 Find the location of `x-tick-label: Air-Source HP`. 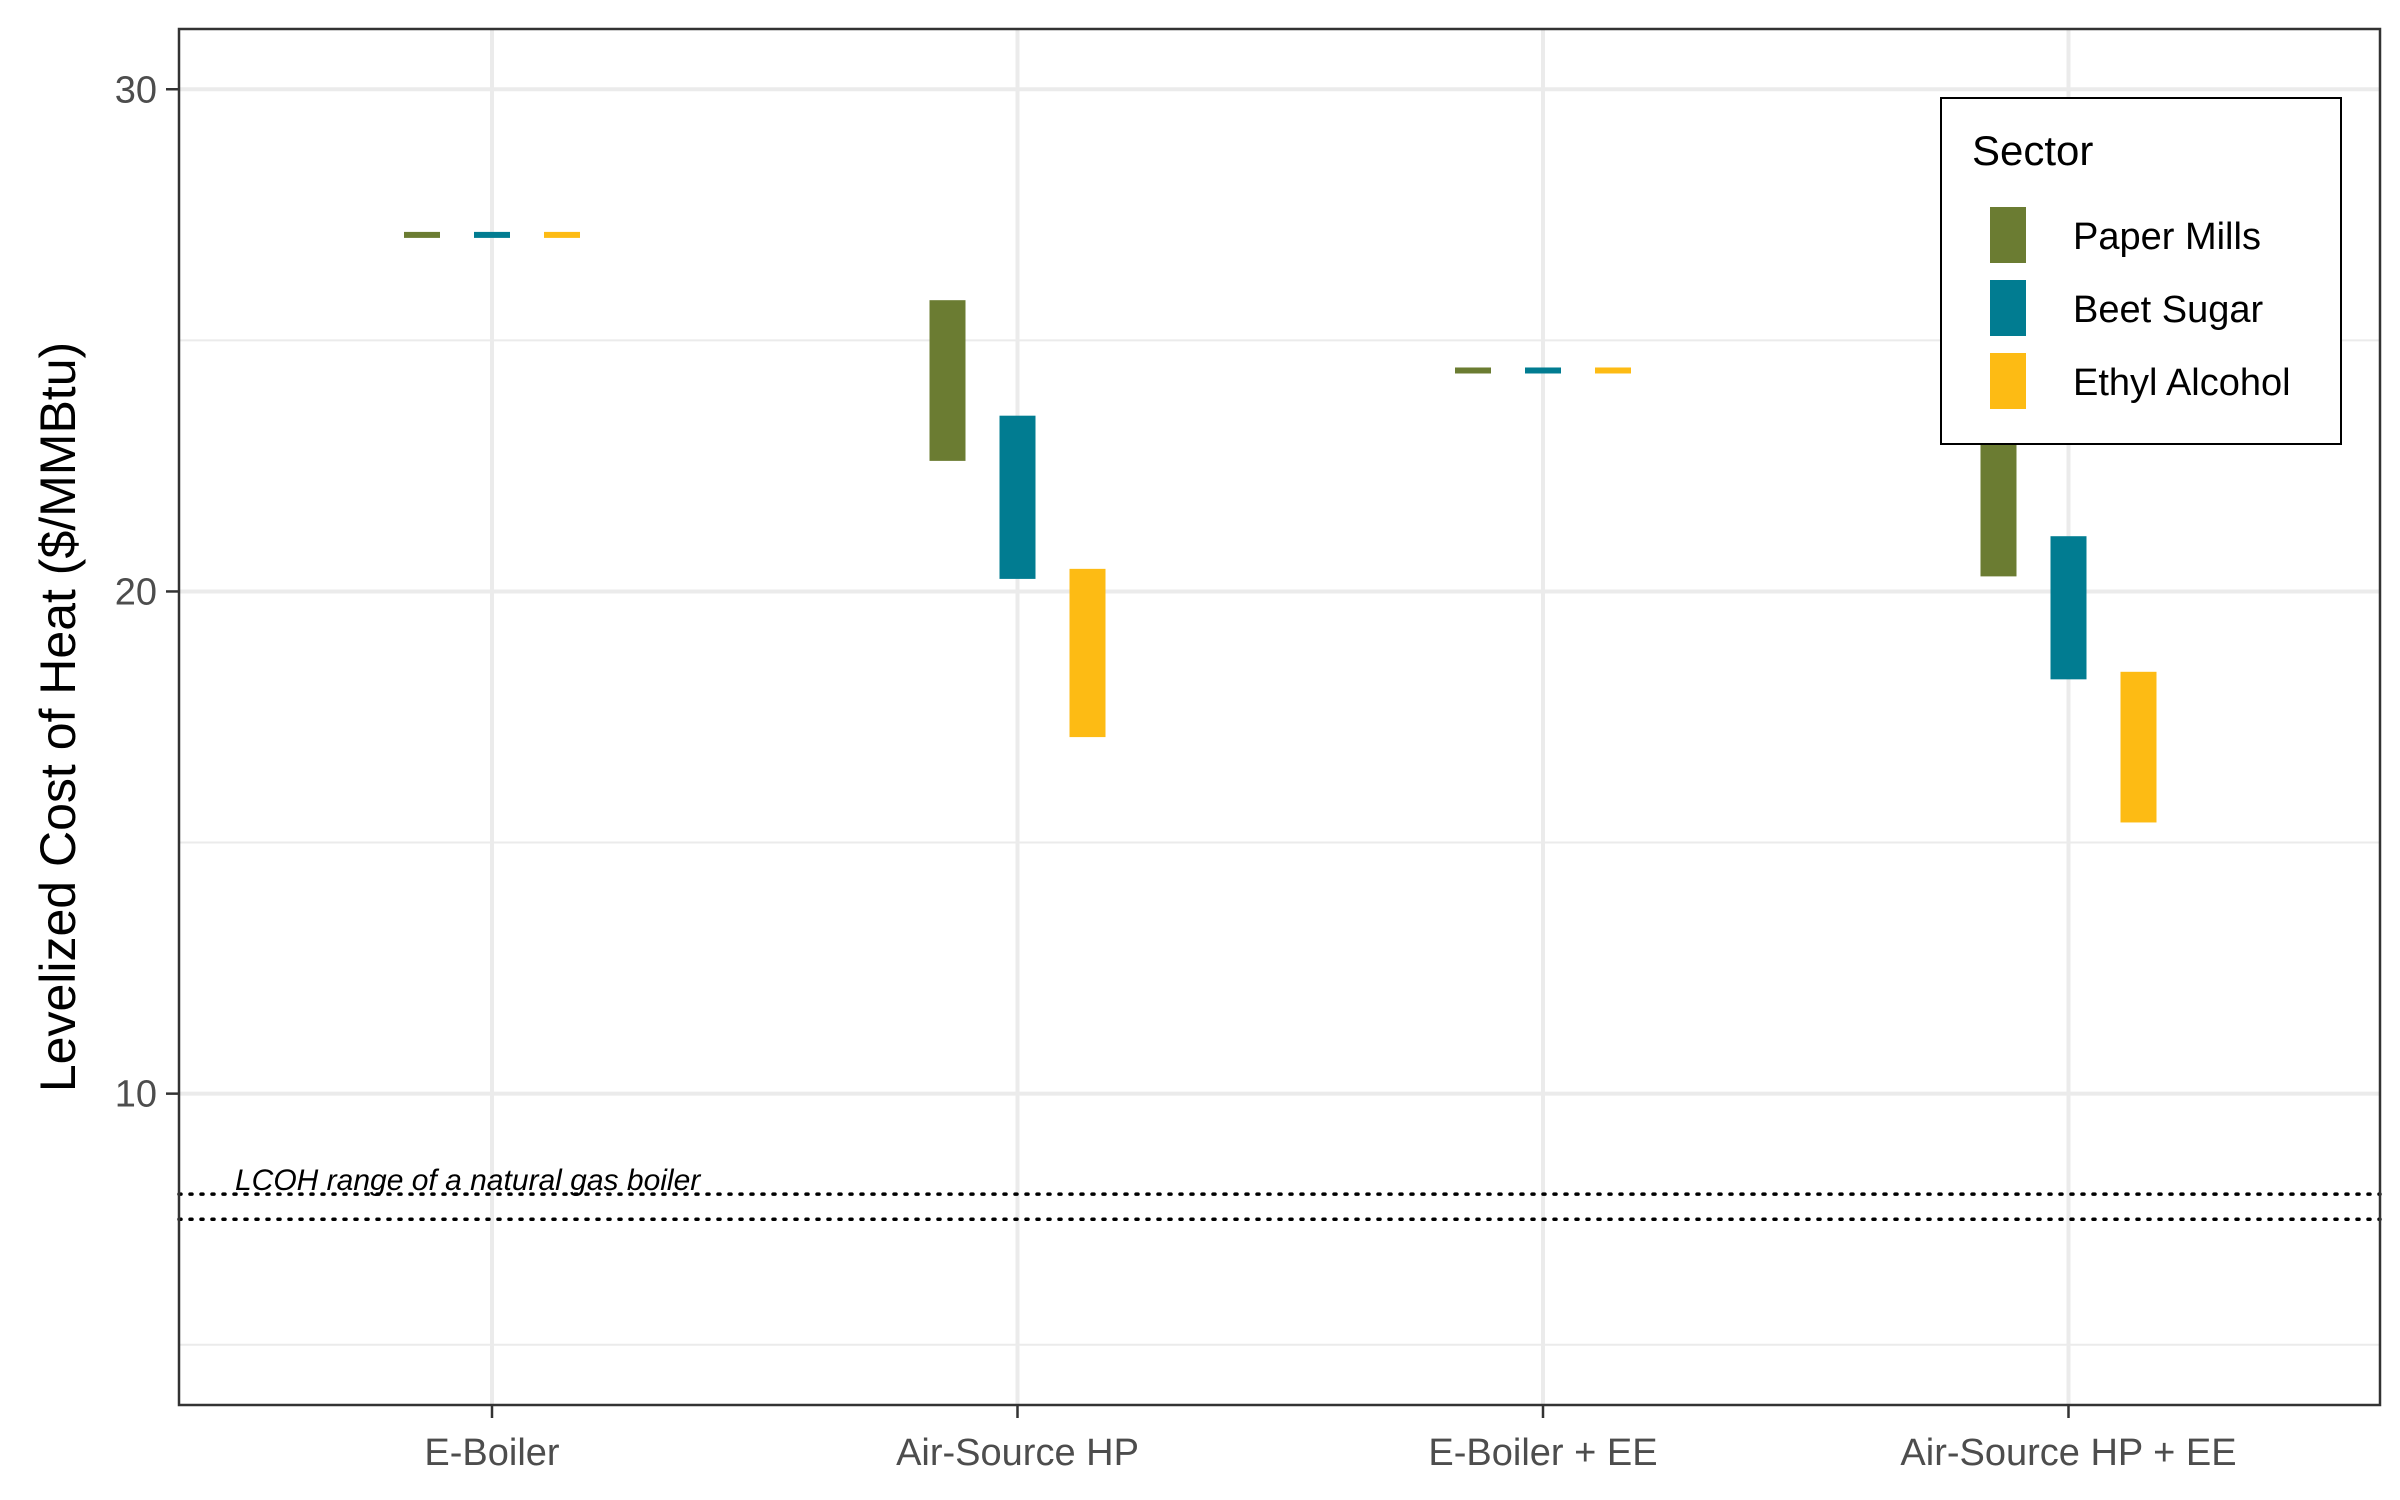

x-tick-label: Air-Source HP is located at coordinates (1017, 1453).